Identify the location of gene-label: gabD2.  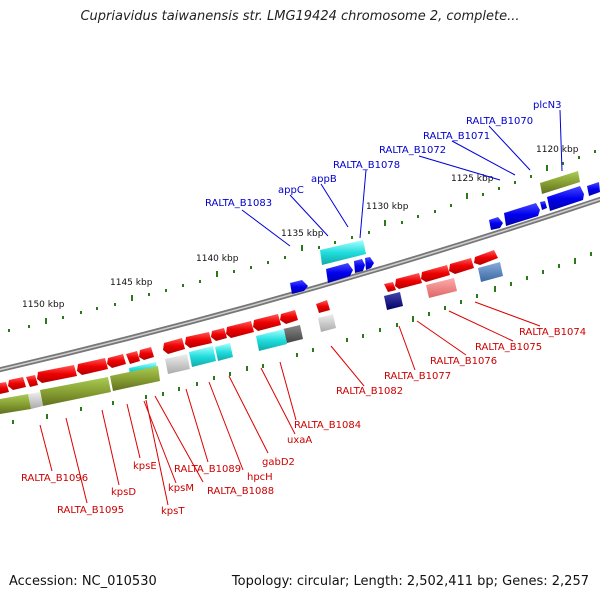
(278, 462).